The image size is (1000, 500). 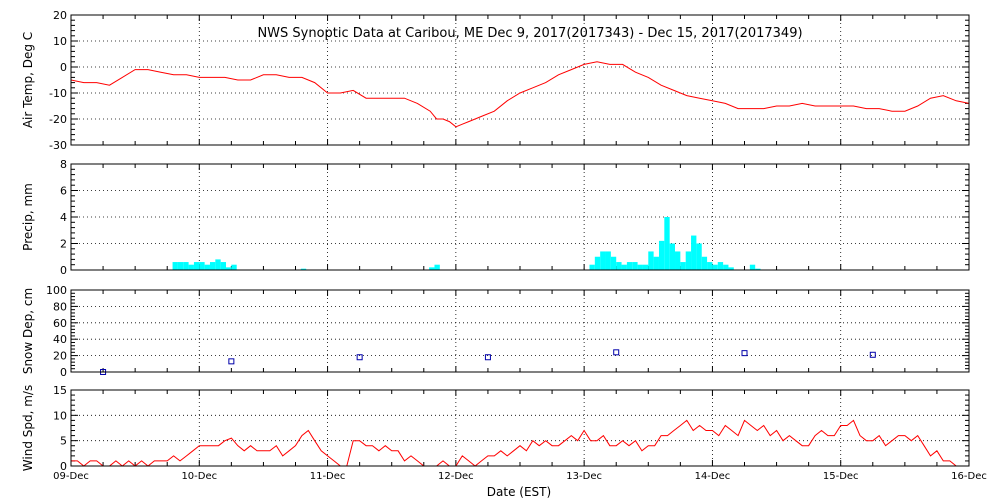 I want to click on precip-y-axis-label: Precip, mm, so click(x=28, y=217).